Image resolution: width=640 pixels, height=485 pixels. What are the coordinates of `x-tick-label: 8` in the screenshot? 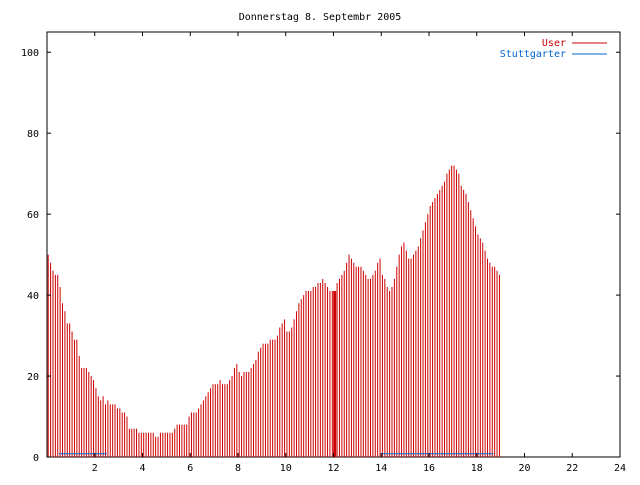 It's located at (238, 468).